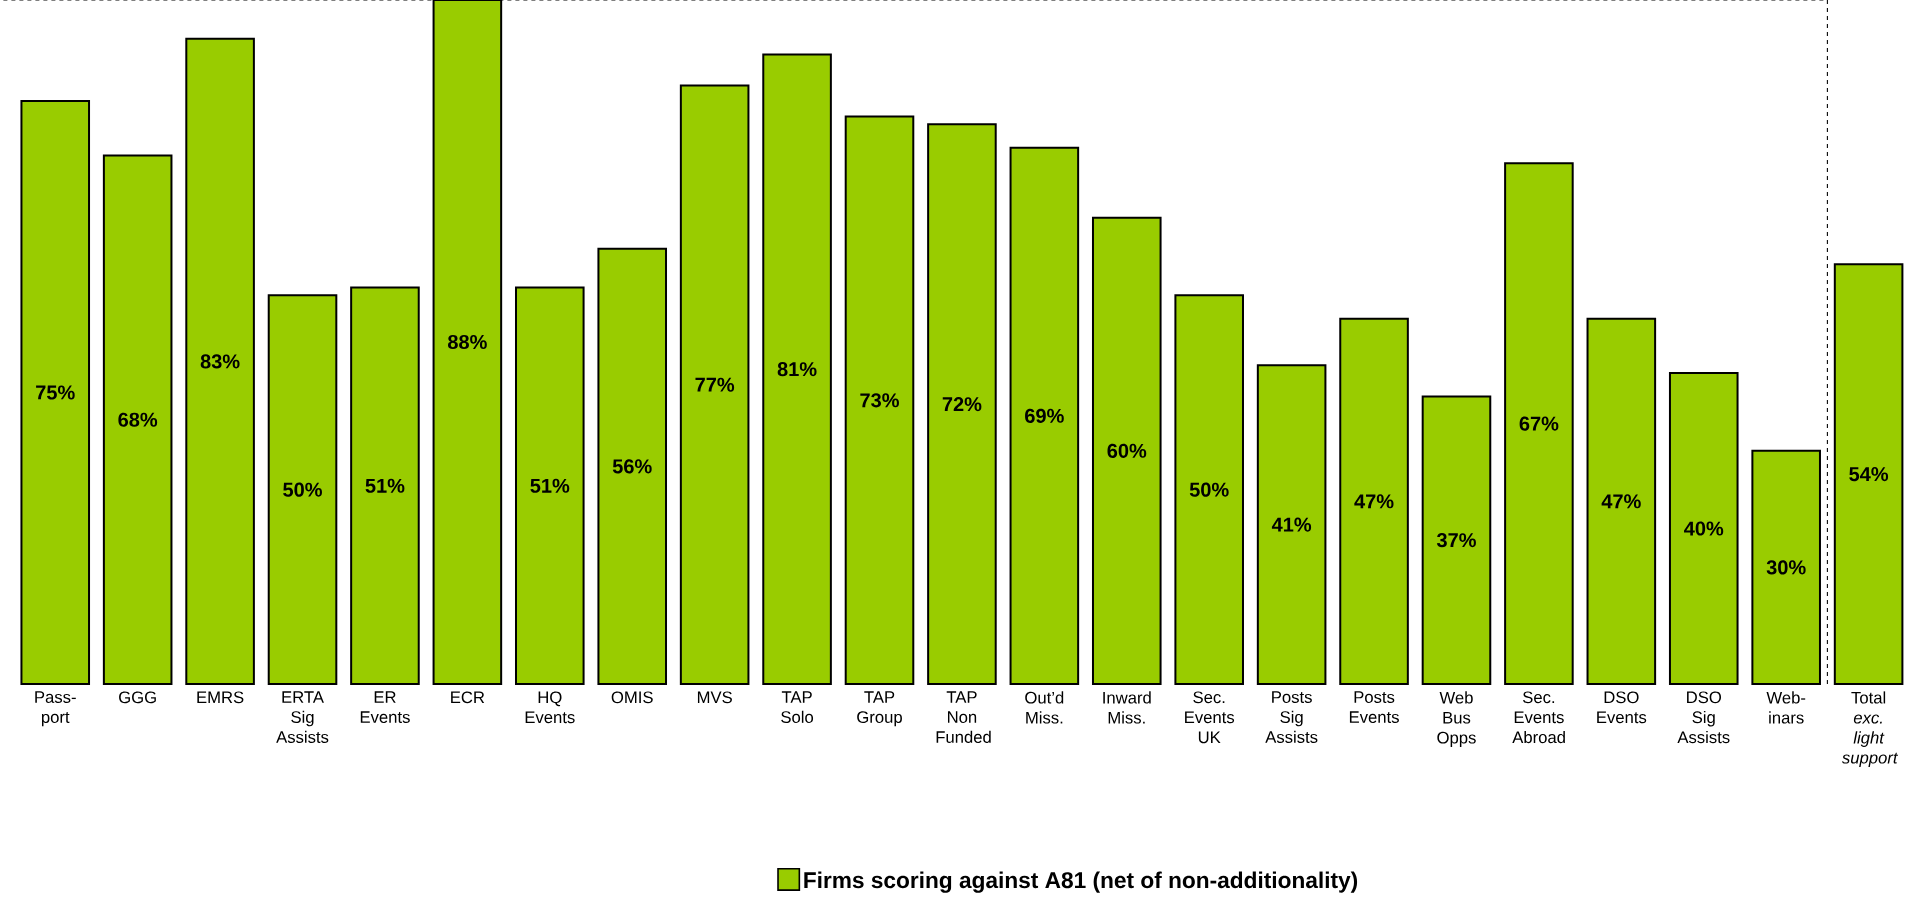 The image size is (1909, 917). Describe the element at coordinates (467, 342) in the screenshot. I see `data-label: 88%` at that location.